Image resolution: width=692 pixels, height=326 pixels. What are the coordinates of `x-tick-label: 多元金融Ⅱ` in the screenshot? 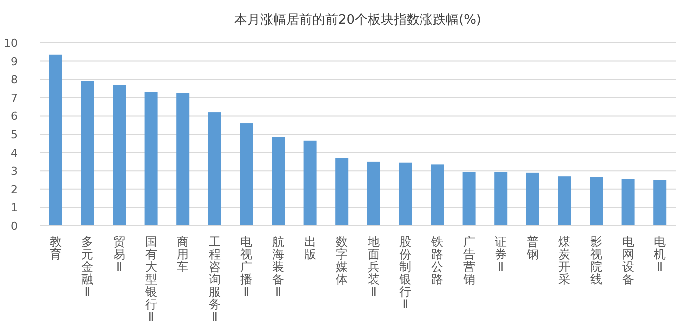 It's located at (88, 267).